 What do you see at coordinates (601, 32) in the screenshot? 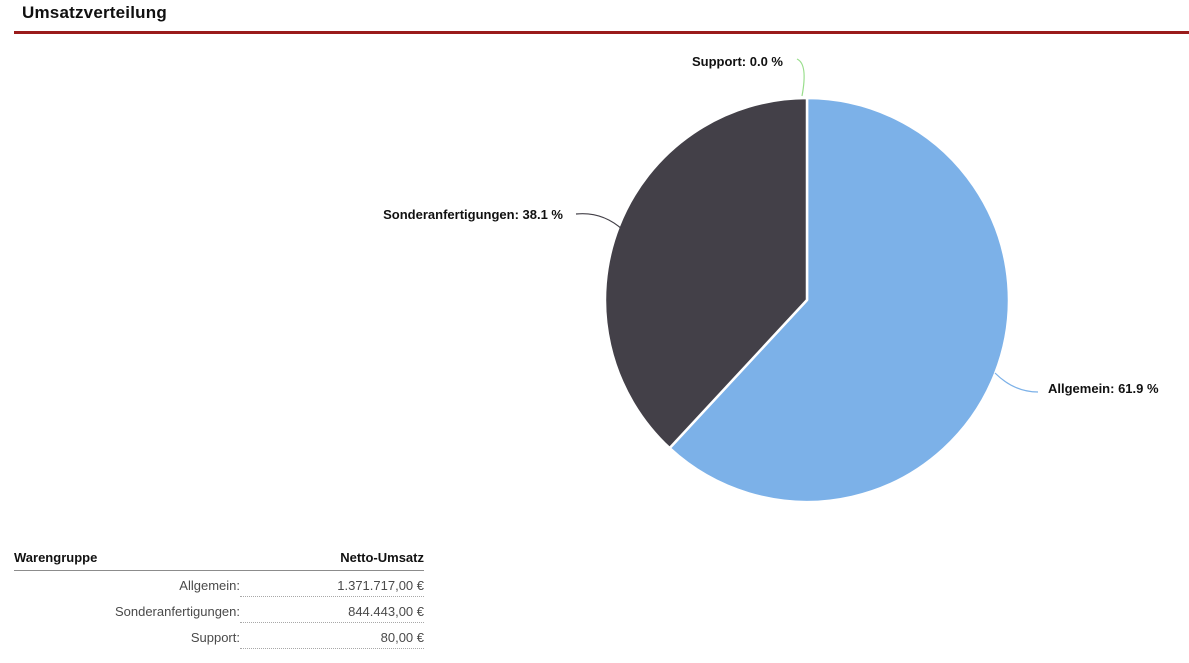
I see `title-divider` at bounding box center [601, 32].